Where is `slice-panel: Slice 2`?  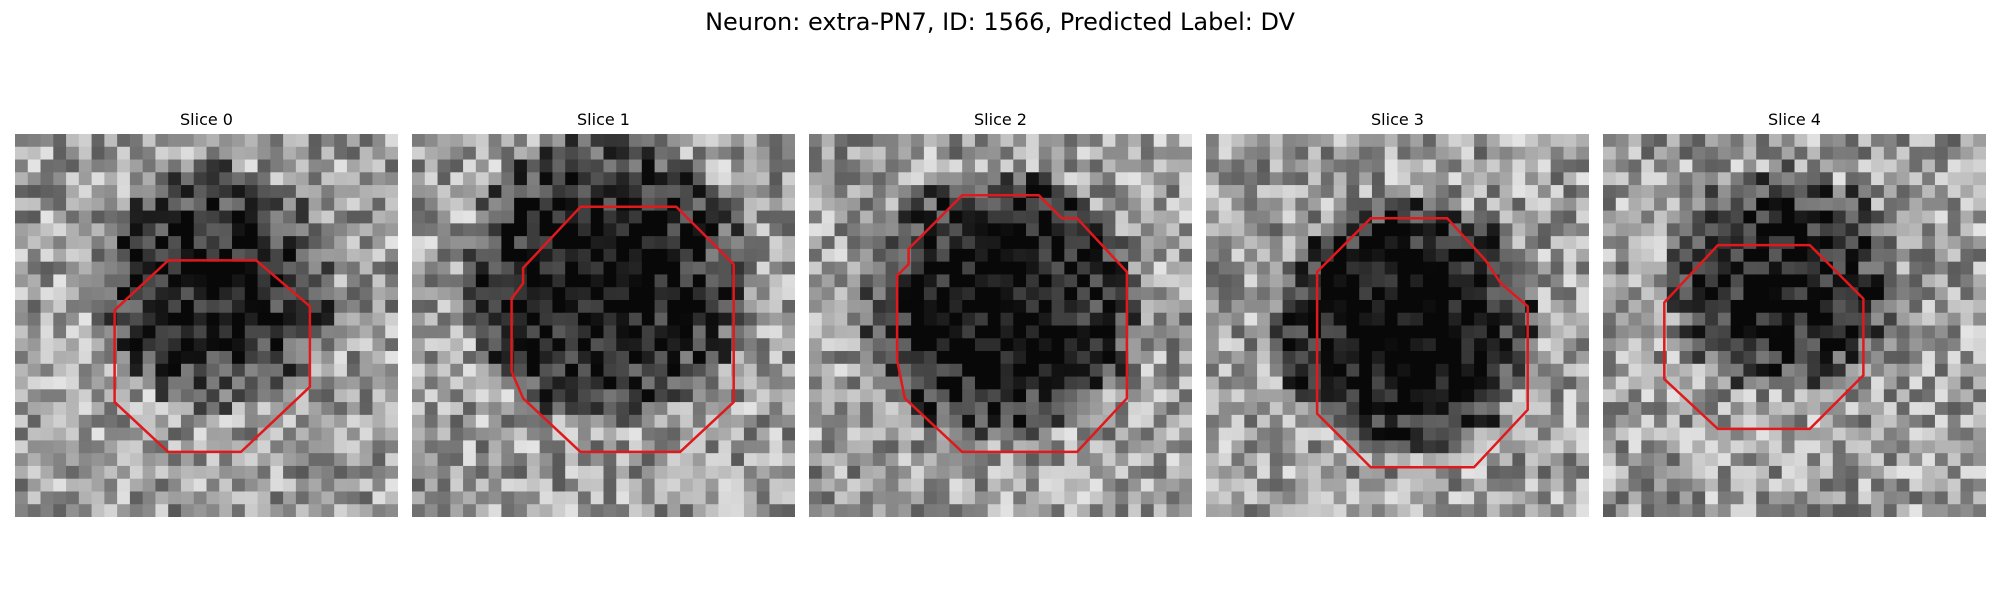 slice-panel: Slice 2 is located at coordinates (1000, 313).